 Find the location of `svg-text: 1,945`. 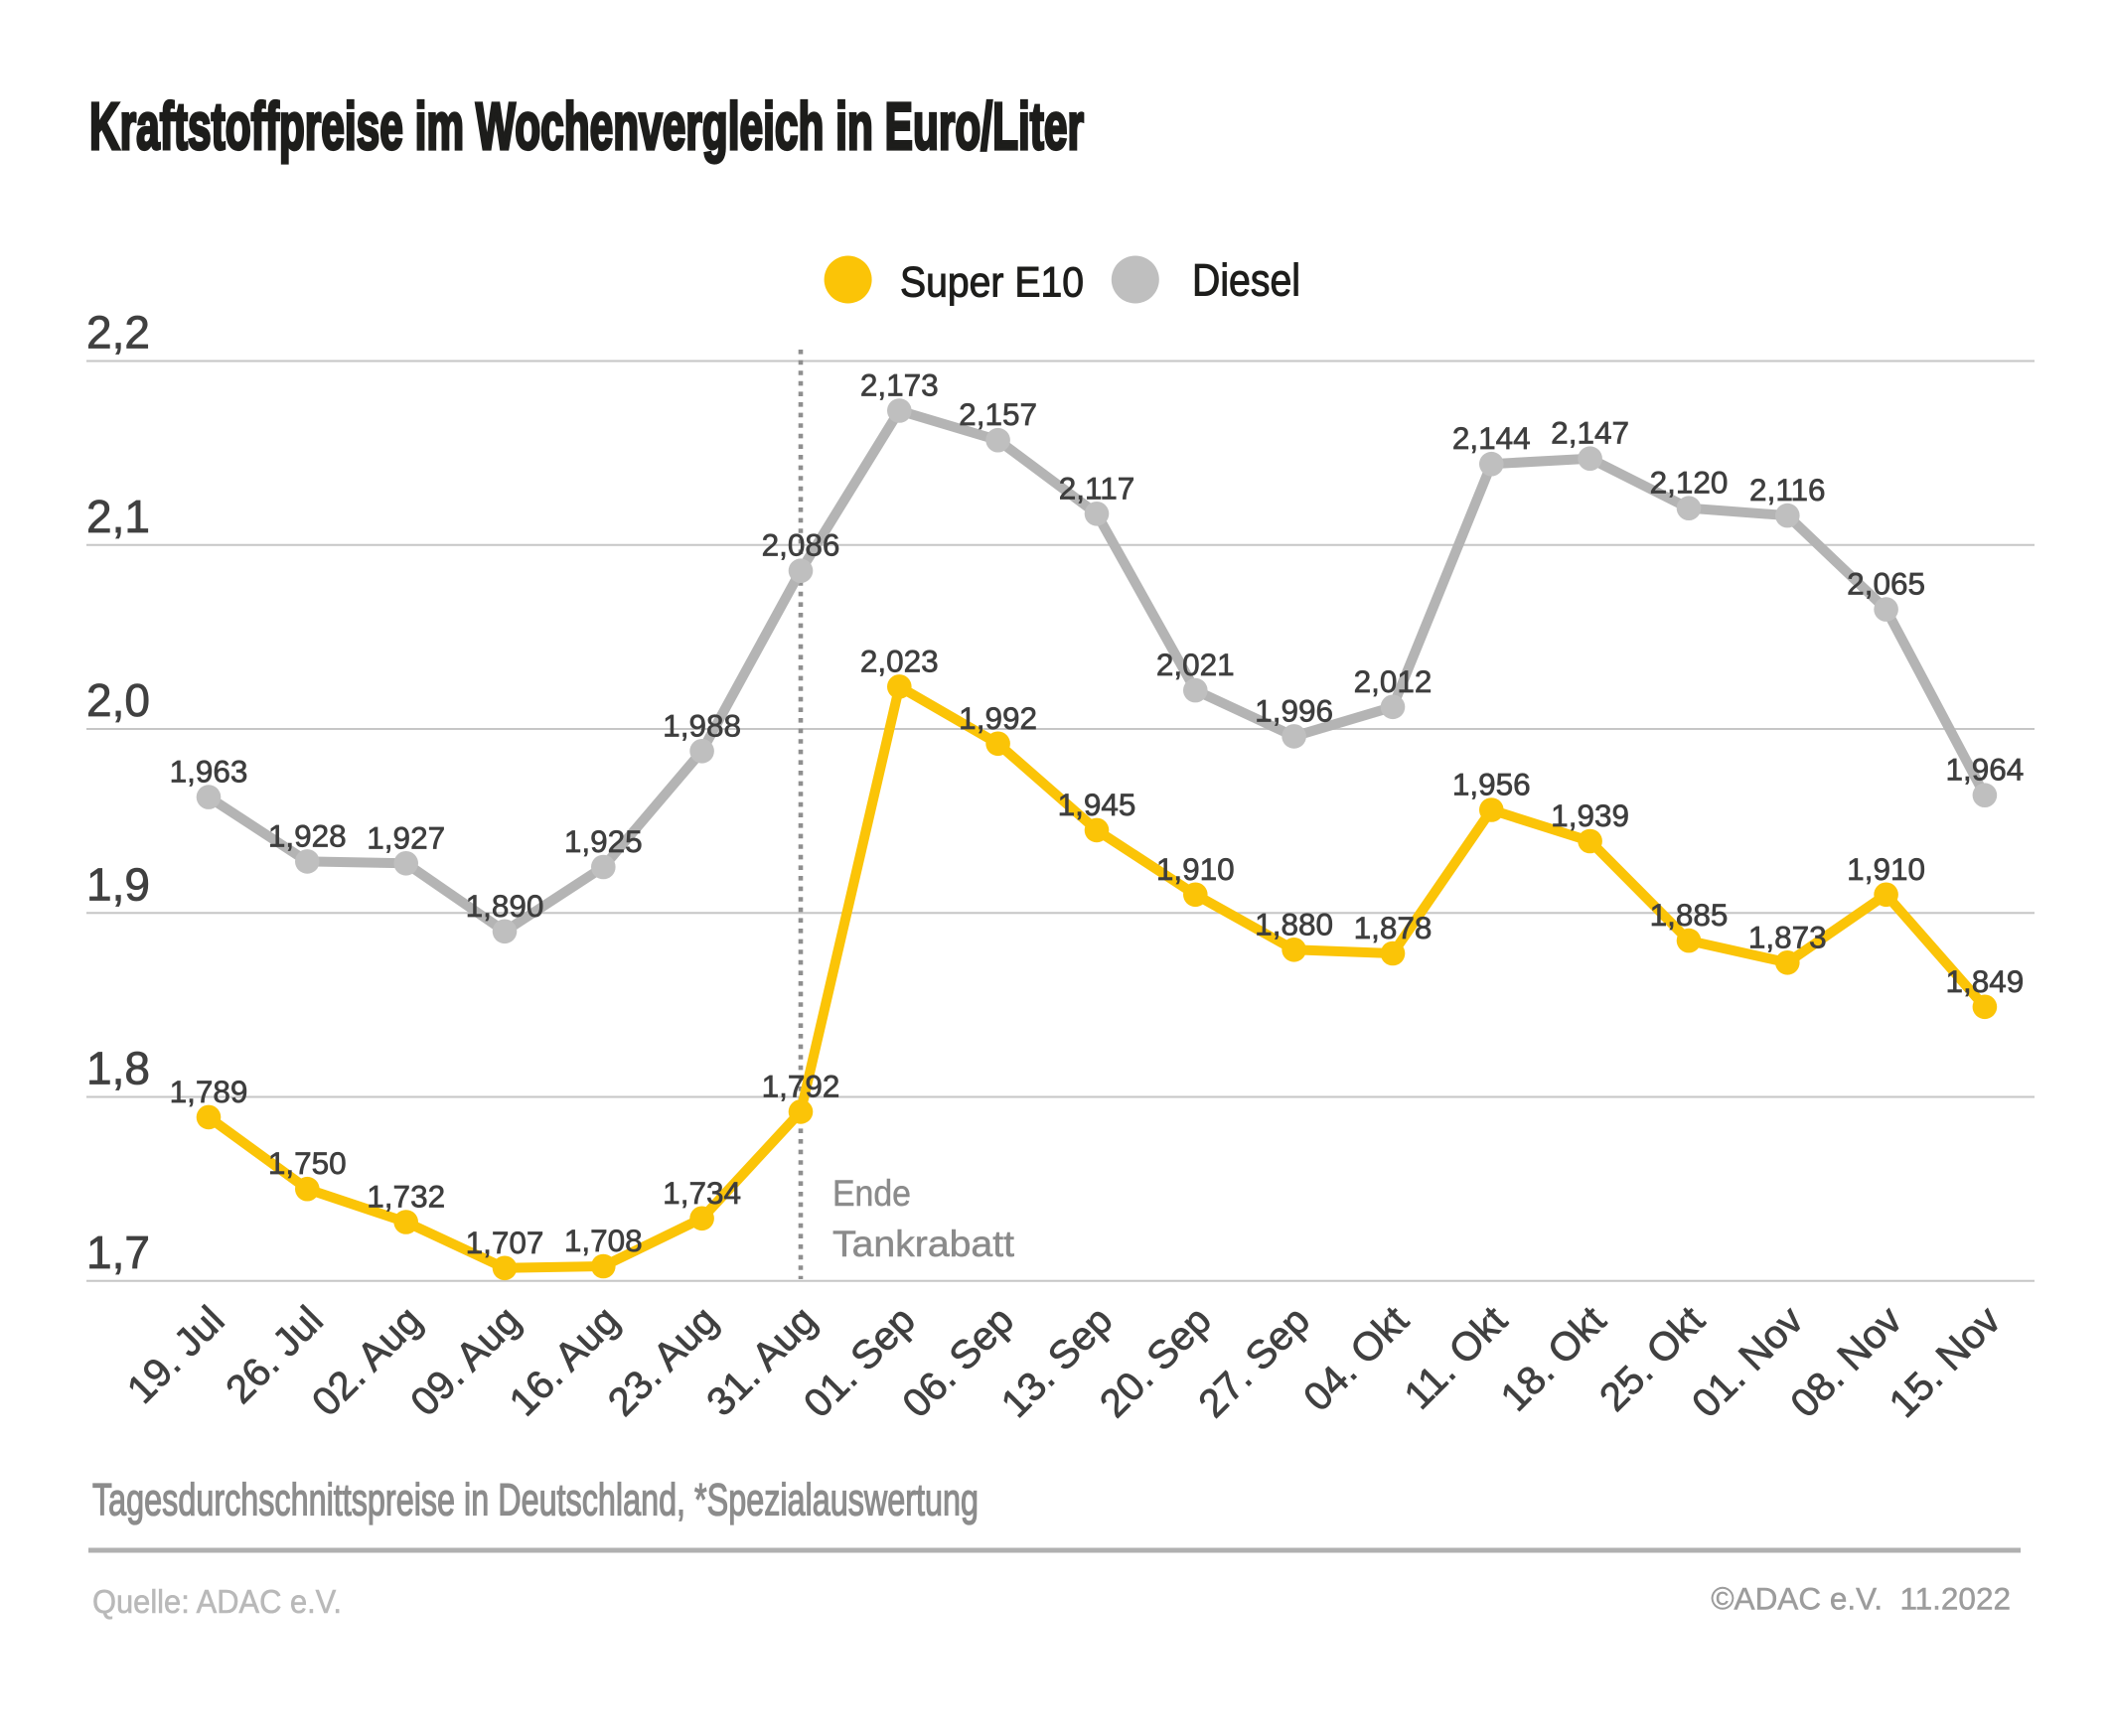

svg-text: 1,945 is located at coordinates (1097, 804).